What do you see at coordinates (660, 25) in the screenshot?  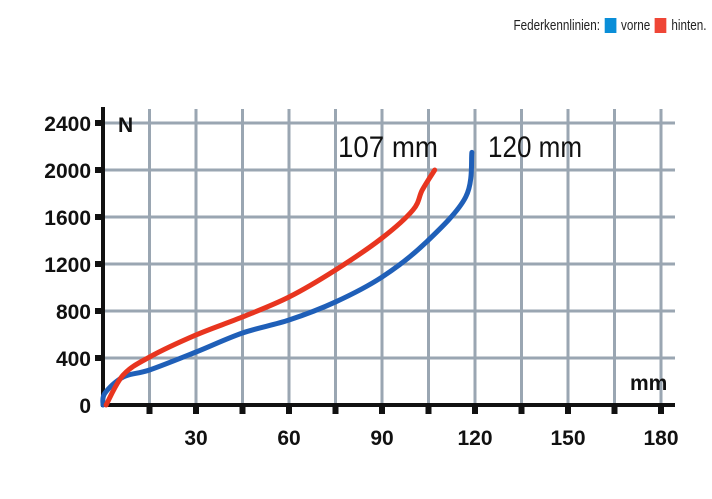 I see `legend-swatch-hinten` at bounding box center [660, 25].